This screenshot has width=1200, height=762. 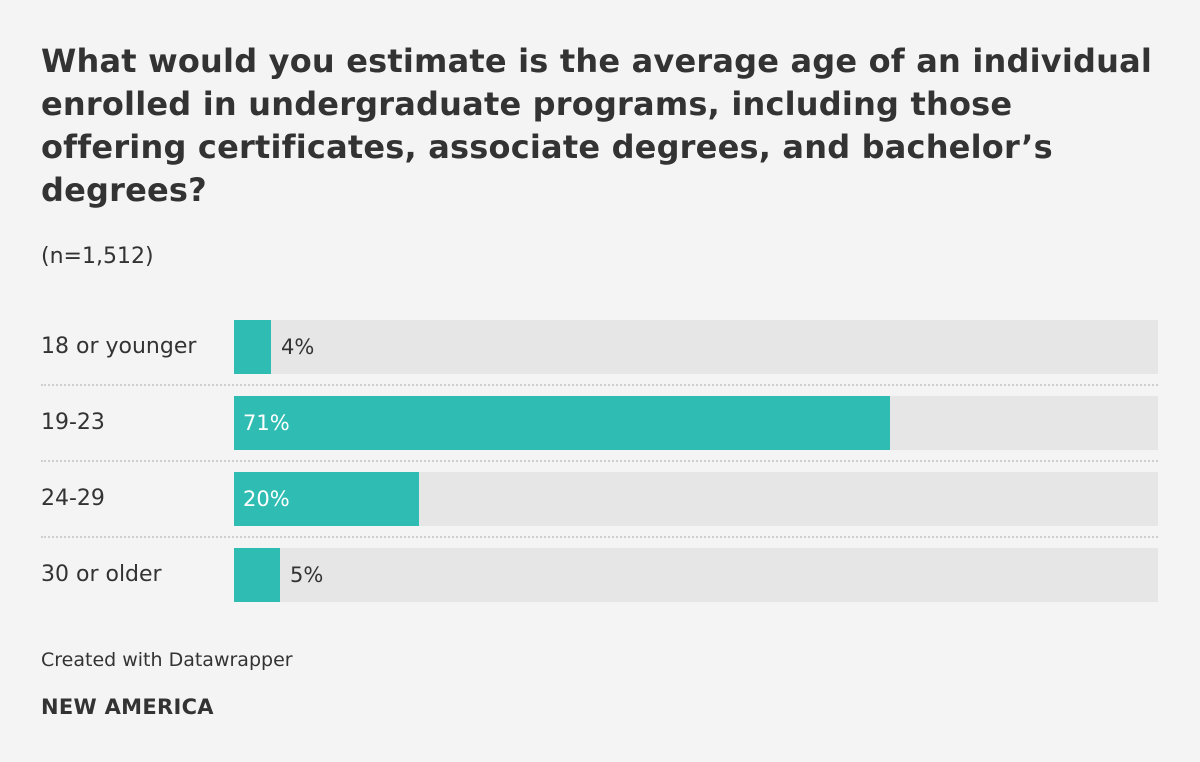 What do you see at coordinates (101, 574) in the screenshot?
I see `category-label: 30 or older` at bounding box center [101, 574].